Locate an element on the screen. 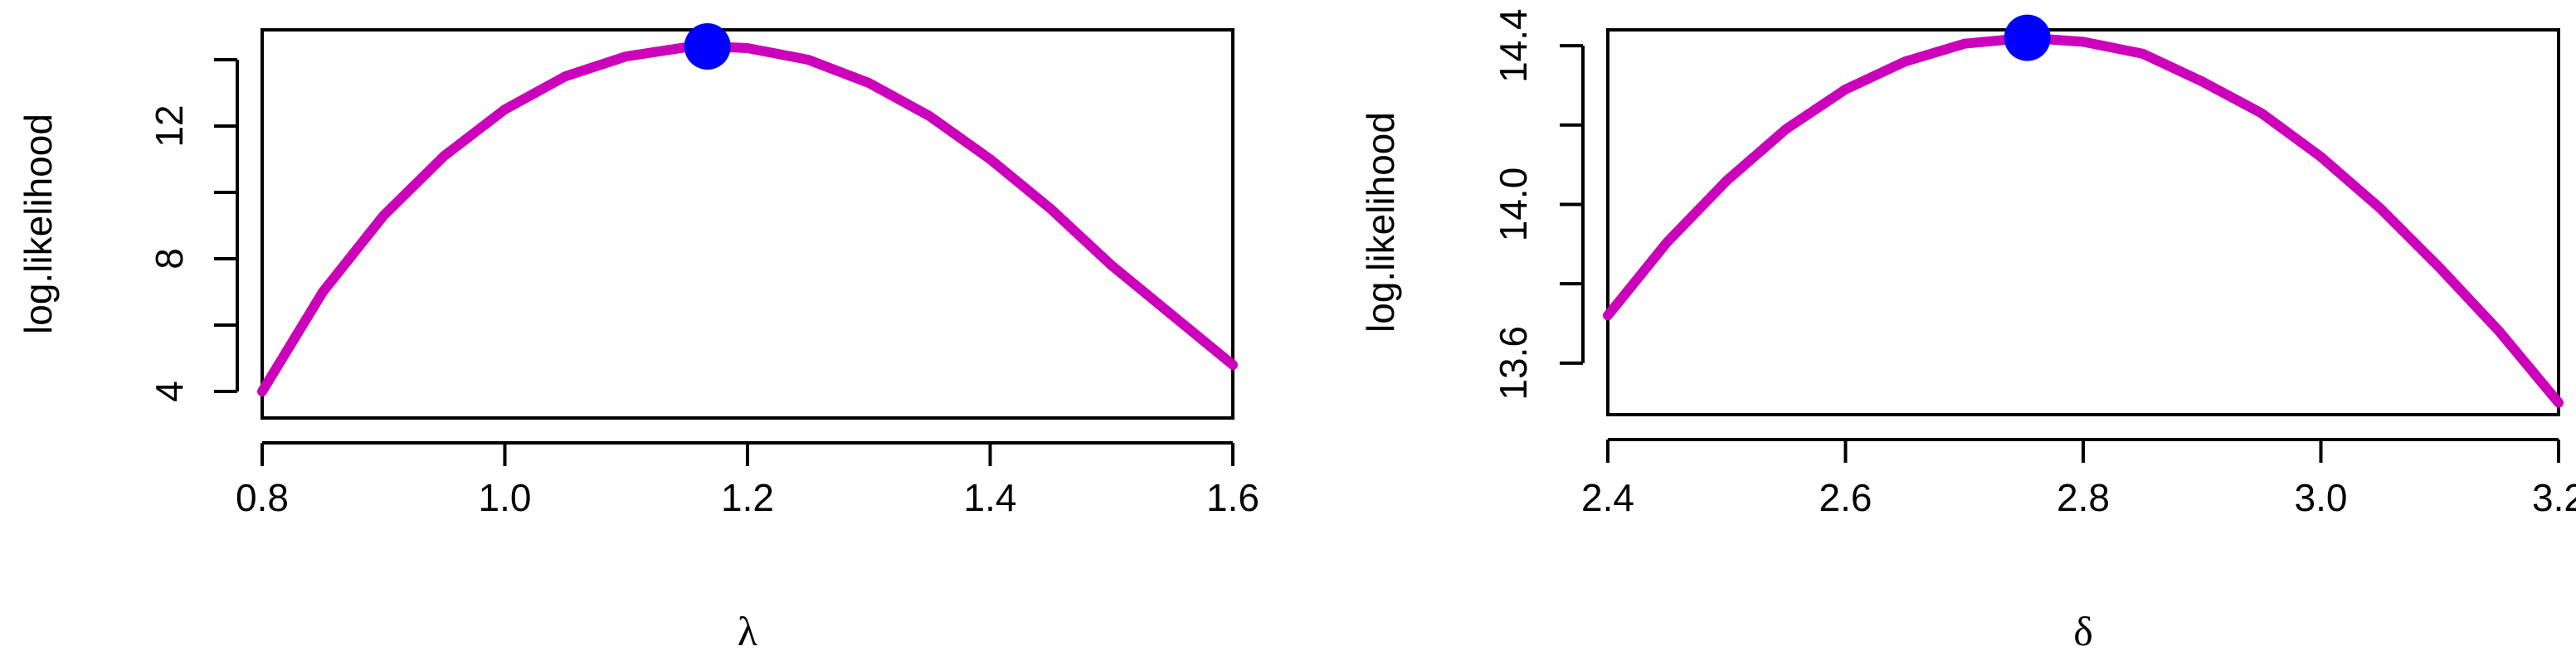 This screenshot has height=656, width=2576. delta-x-tick-label: 2.4 is located at coordinates (1607, 497).